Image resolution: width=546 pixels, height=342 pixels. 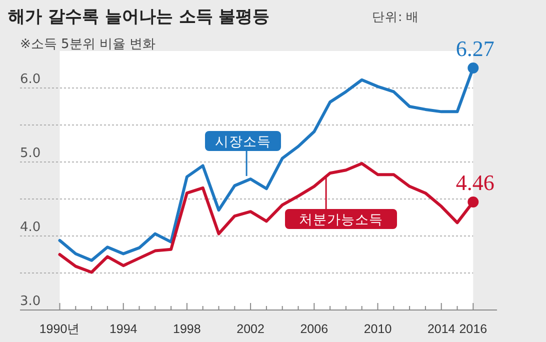 I want to click on x-tick-label: 2014, so click(x=441, y=329).